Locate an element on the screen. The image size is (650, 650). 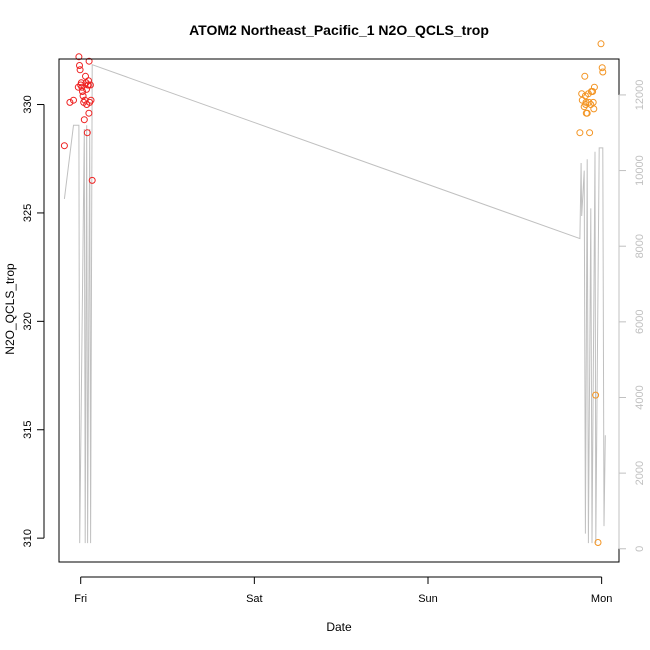
y-tick-label: 325 is located at coordinates (28, 213).